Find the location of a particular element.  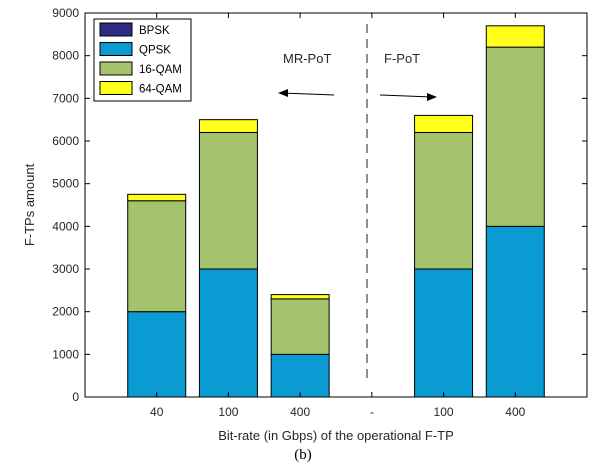

y-tick-label: 9000 is located at coordinates (65, 13).